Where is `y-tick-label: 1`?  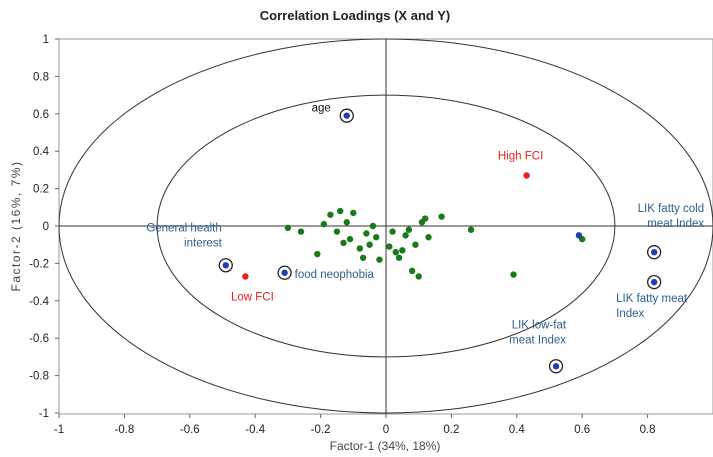
y-tick-label: 1 is located at coordinates (46, 40).